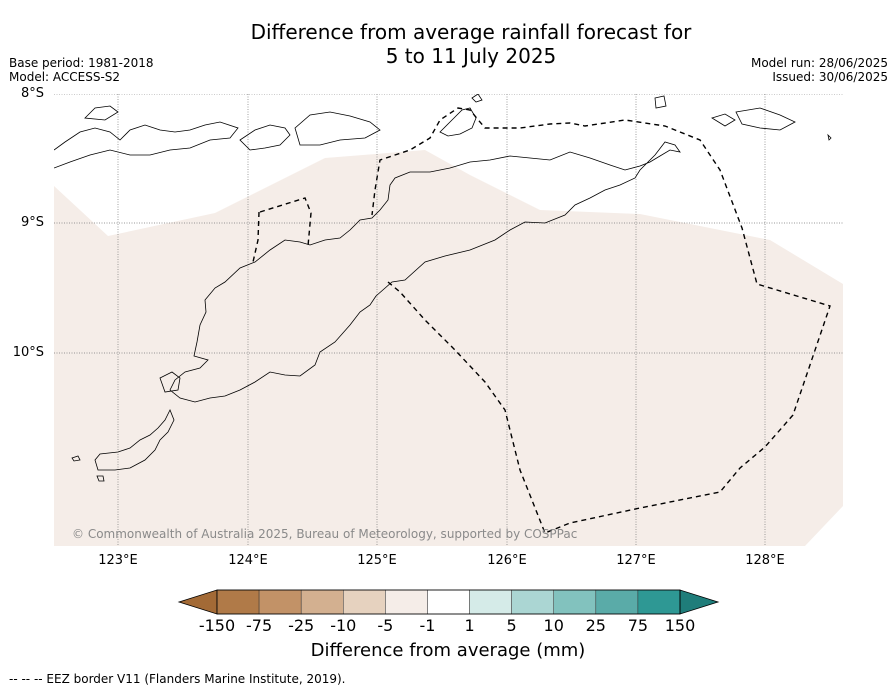 The width and height of the screenshot is (896, 690). I want to click on run-info: Model run: 28/06/2025 Issued: 30/06/2025, so click(819, 70).